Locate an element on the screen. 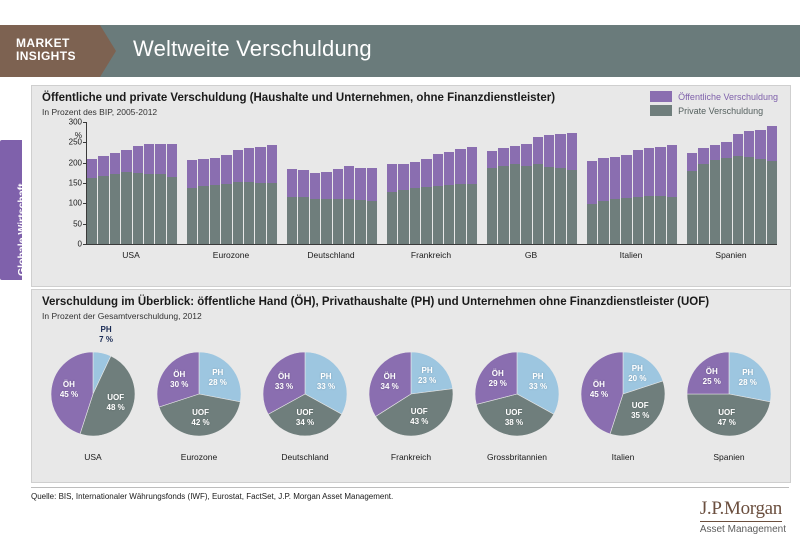 The height and width of the screenshot is (554, 800). pie-chart-cell: PH 7 % UOF 48 % ÖH 45 % USA is located at coordinates (93, 400).